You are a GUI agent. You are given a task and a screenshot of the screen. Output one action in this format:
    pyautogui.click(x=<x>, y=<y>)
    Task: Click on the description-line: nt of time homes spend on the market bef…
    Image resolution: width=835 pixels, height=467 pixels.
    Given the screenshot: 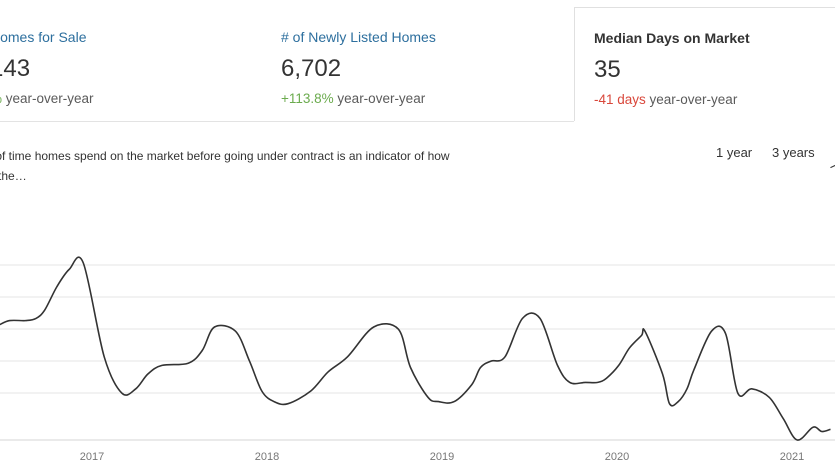 What is the action you would take?
    pyautogui.click(x=225, y=156)
    